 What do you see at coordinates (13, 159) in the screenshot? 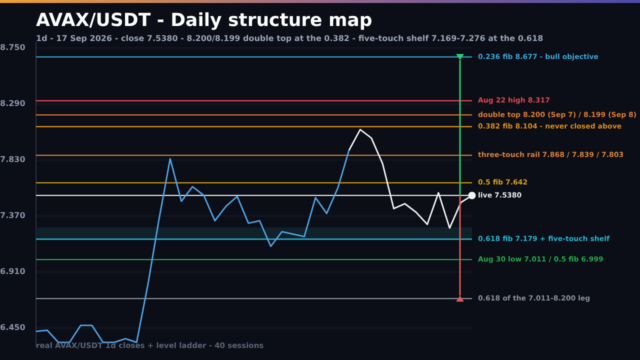
I see `y-tick-label: 7.830` at bounding box center [13, 159].